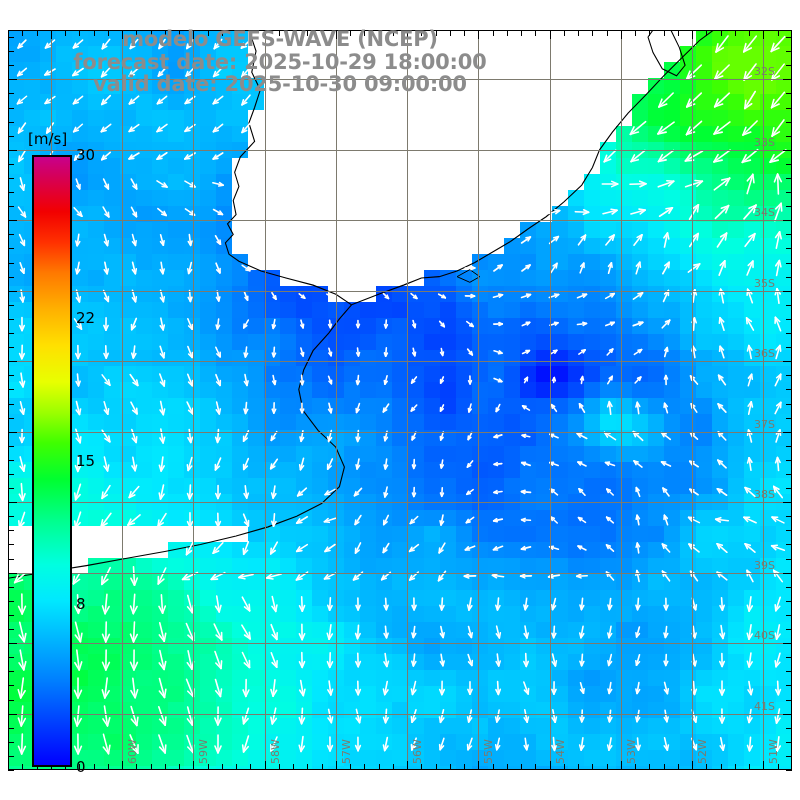 The height and width of the screenshot is (800, 800). What do you see at coordinates (488, 751) in the screenshot?
I see `longitude-label: 55W` at bounding box center [488, 751].